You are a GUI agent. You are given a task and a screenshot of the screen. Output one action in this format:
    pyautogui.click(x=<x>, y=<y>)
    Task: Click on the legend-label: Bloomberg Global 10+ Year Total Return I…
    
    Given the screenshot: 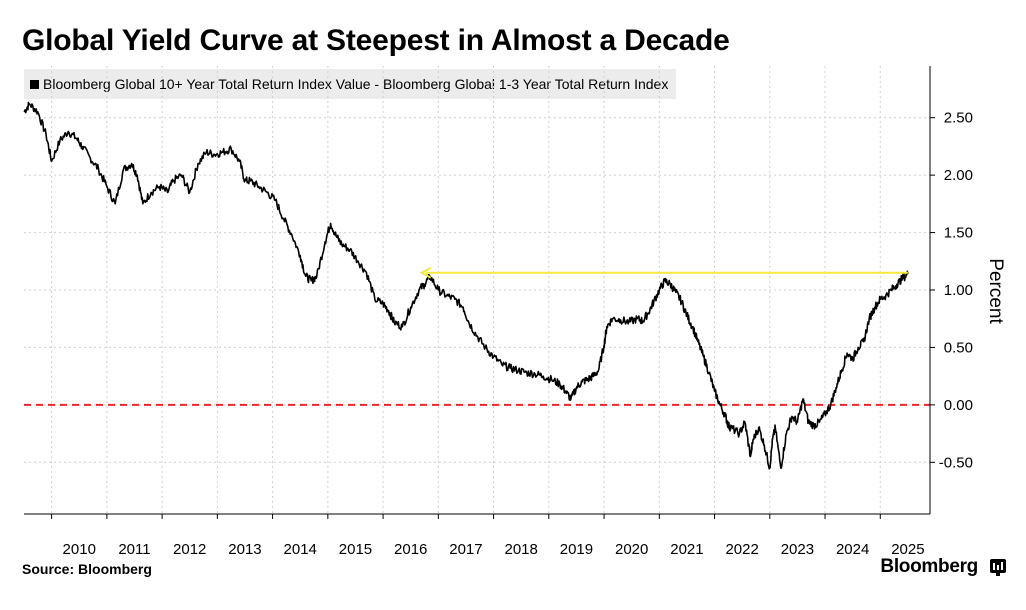 What is the action you would take?
    pyautogui.click(x=356, y=84)
    